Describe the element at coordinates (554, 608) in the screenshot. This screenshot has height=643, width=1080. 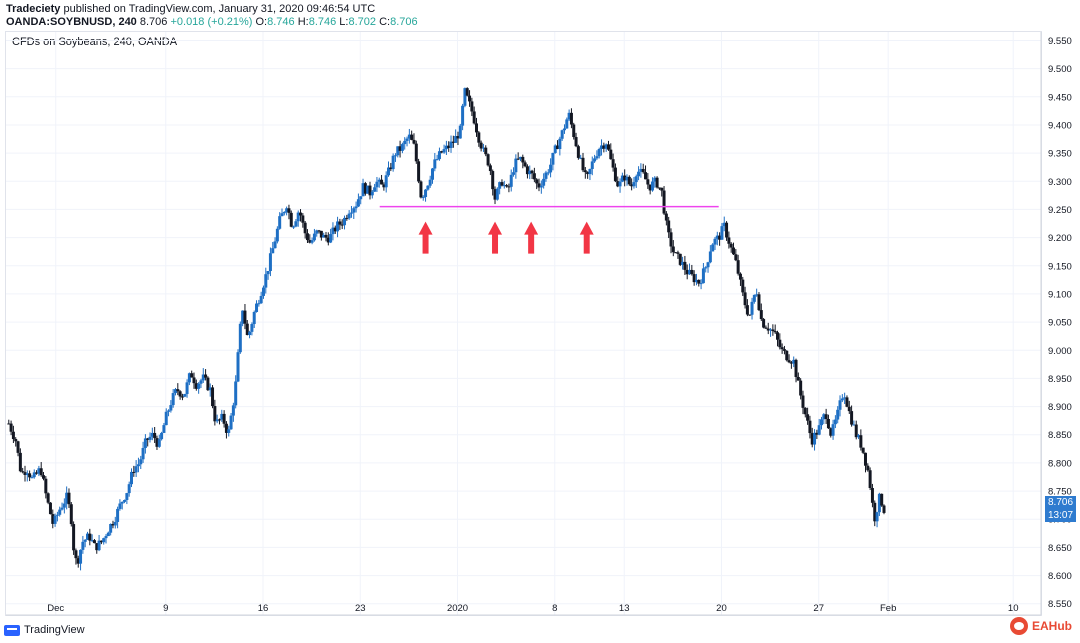
I see `x-tick-label: 8` at that location.